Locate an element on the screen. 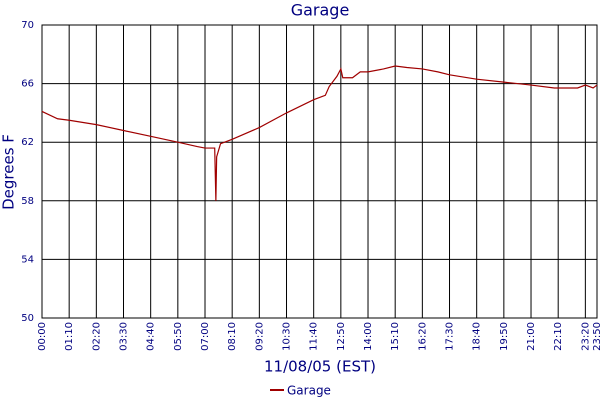 This screenshot has height=400, width=600. x-tick-label: 12:50 is located at coordinates (341, 336).